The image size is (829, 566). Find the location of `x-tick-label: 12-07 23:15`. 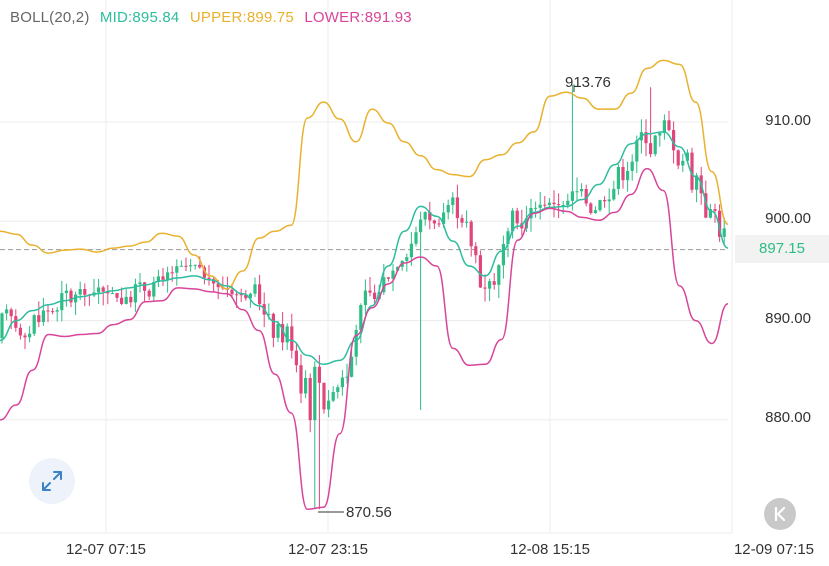

x-tick-label: 12-07 23:15 is located at coordinates (328, 549).